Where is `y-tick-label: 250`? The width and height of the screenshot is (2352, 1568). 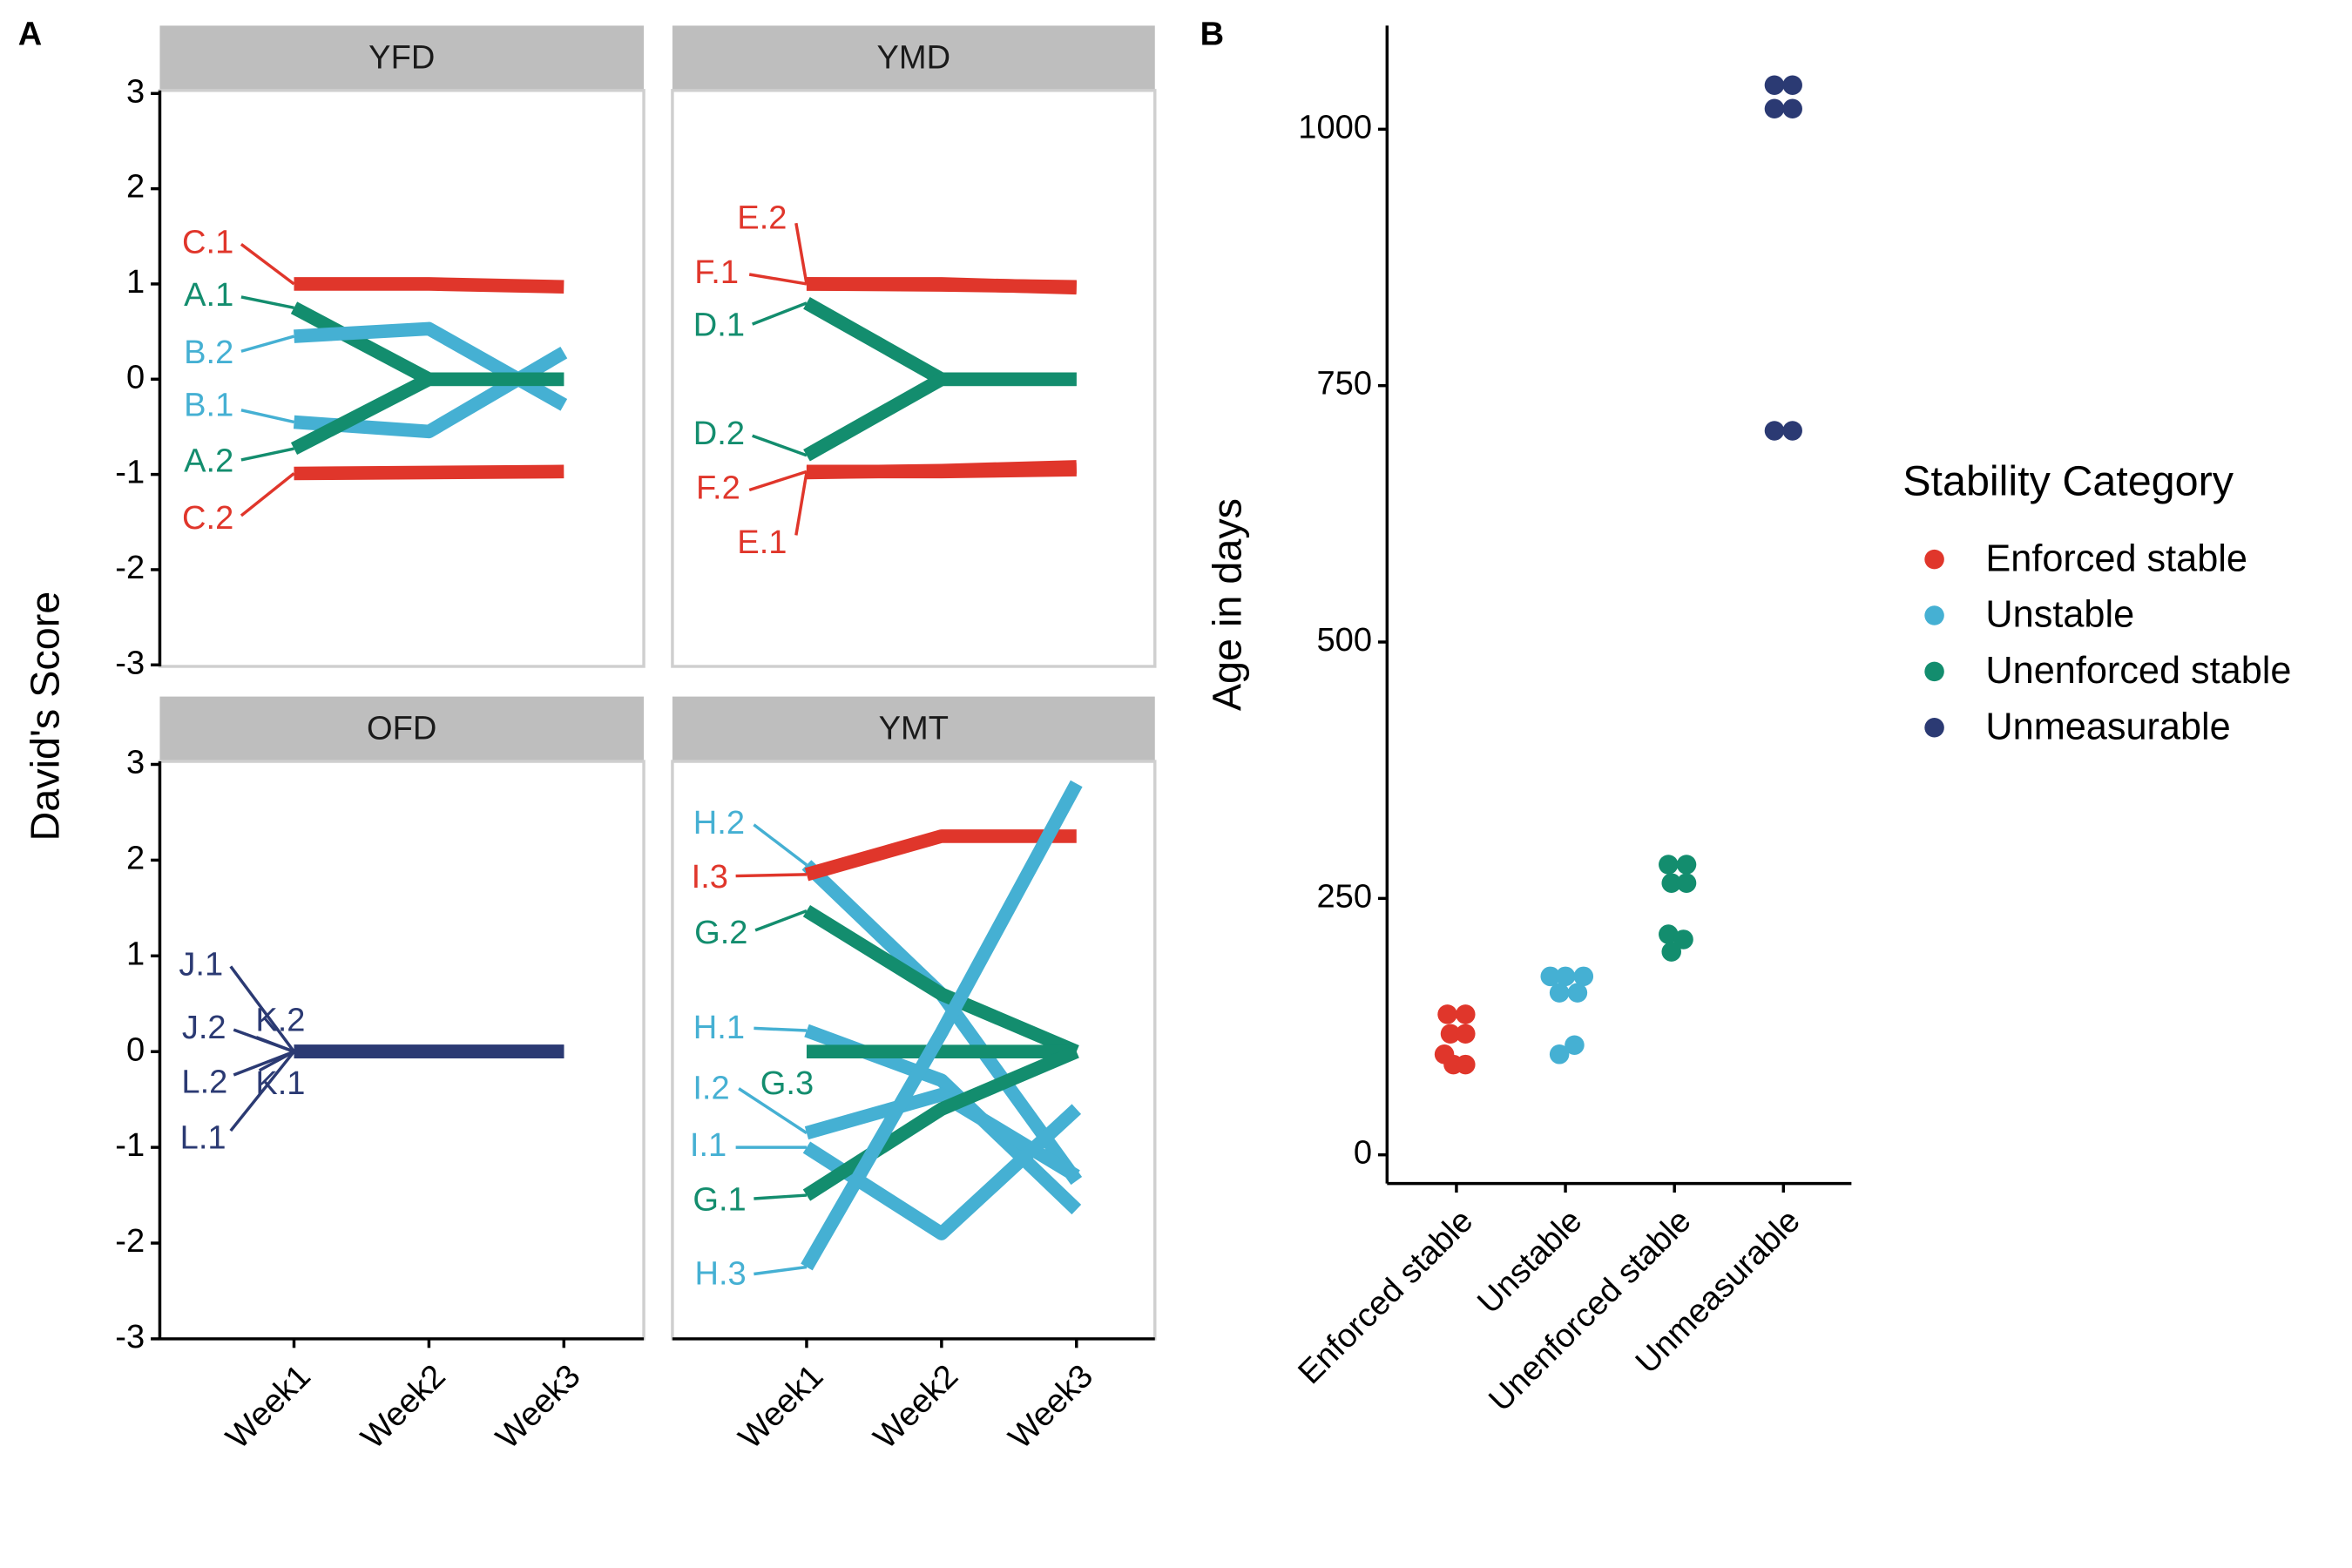
y-tick-label: 250 is located at coordinates (1344, 896).